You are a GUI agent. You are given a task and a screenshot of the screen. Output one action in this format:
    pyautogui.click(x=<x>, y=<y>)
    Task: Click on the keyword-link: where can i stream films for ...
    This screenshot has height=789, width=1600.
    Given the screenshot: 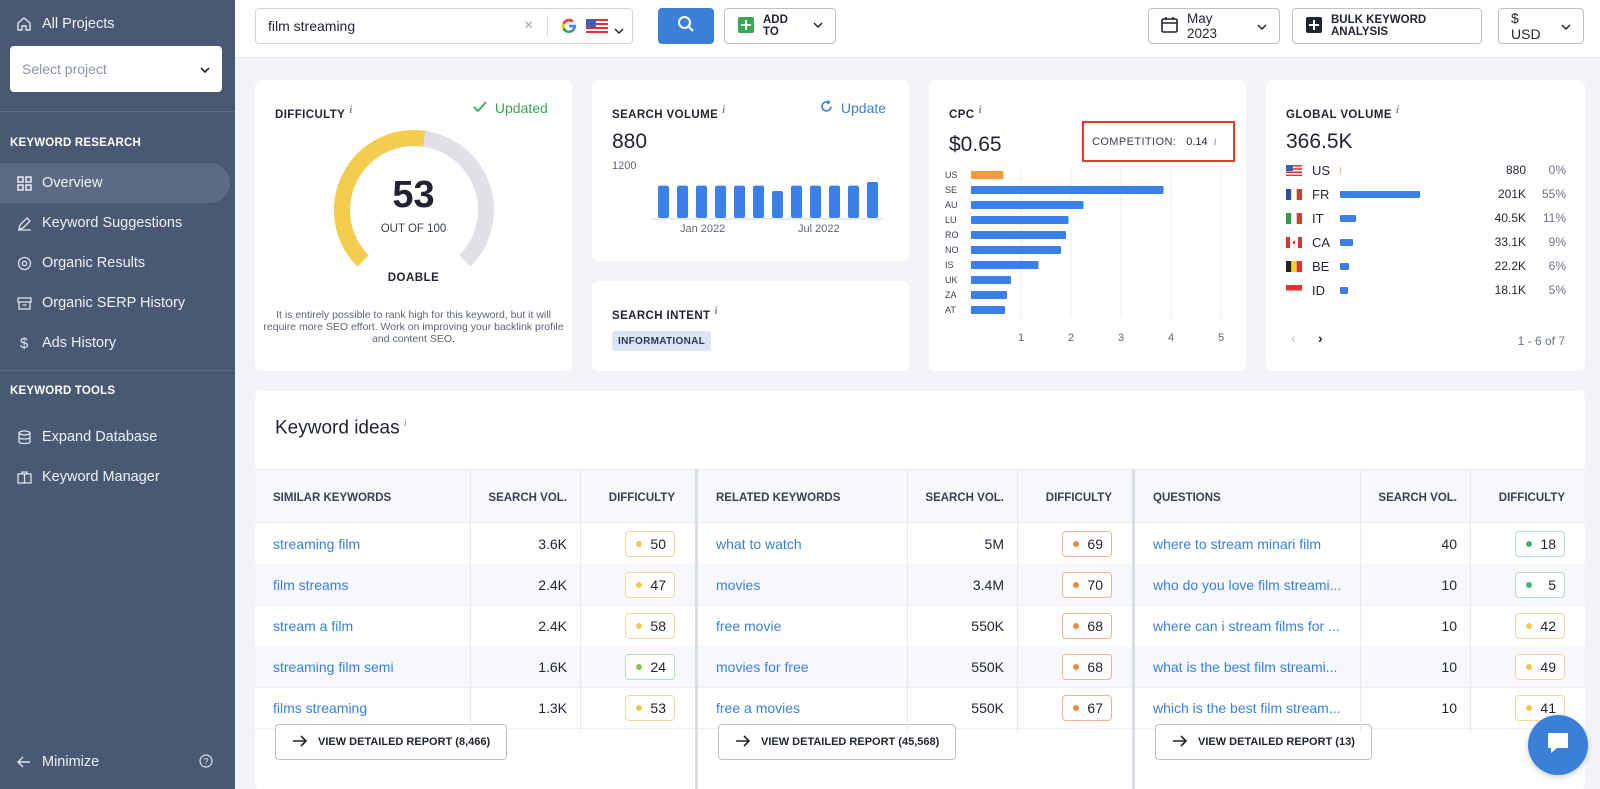 What is the action you would take?
    pyautogui.click(x=1246, y=626)
    